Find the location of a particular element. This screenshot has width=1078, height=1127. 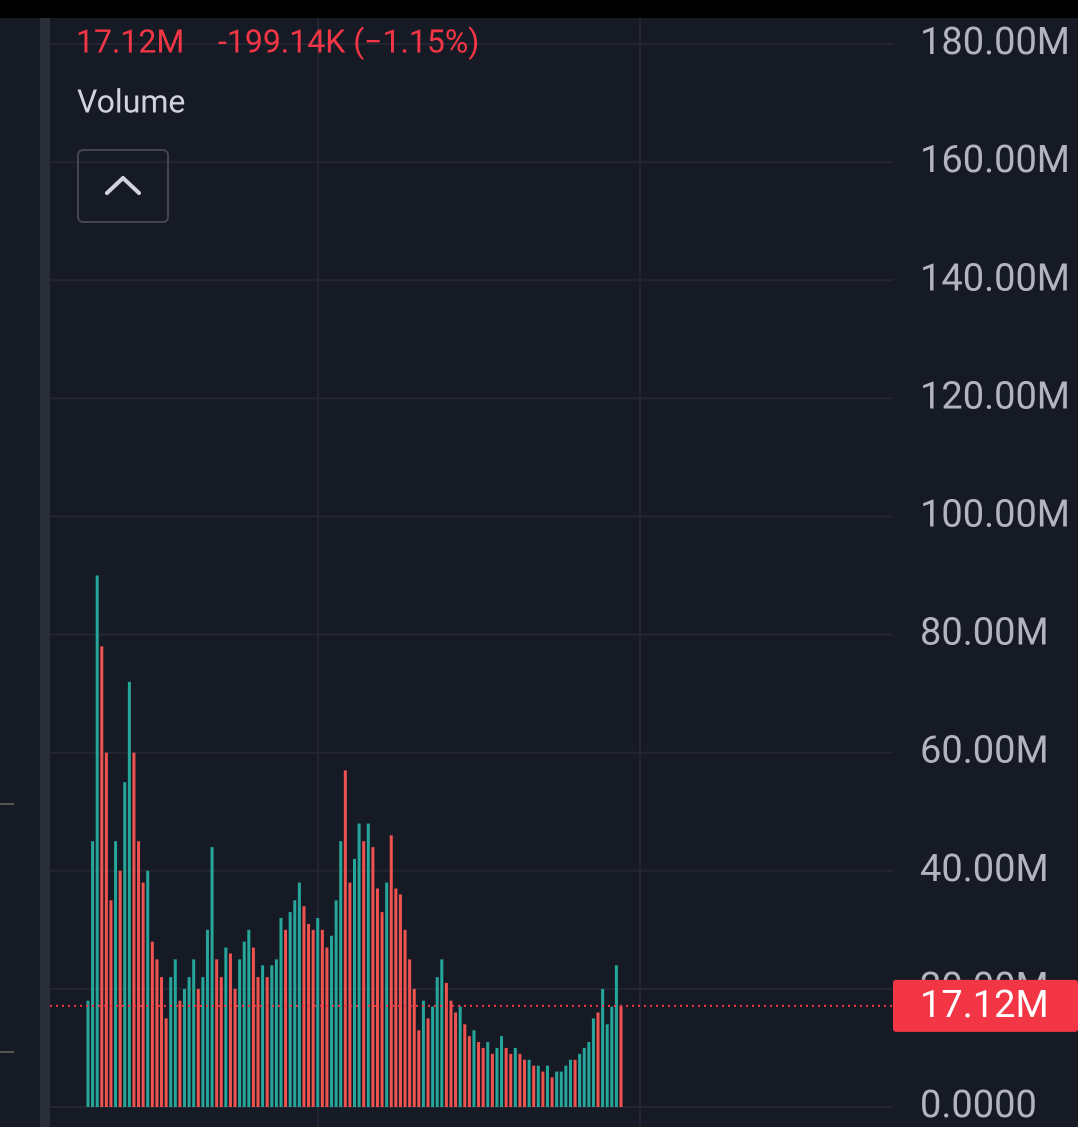

indicator-title: Volume is located at coordinates (131, 101).